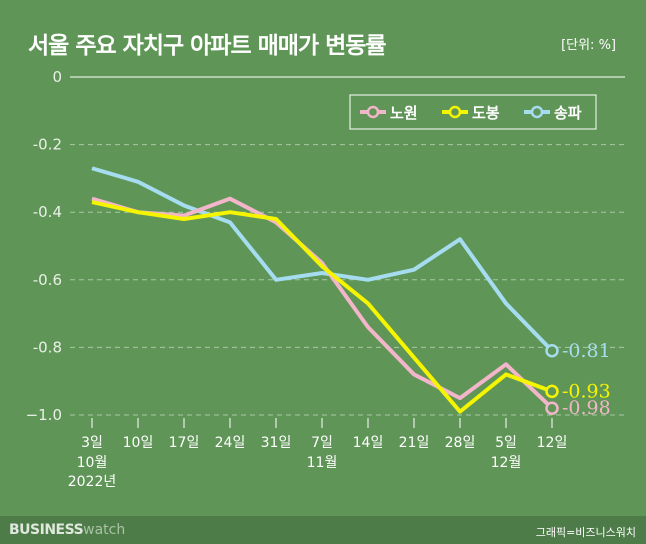 The height and width of the screenshot is (544, 646). Describe the element at coordinates (230, 443) in the screenshot. I see `x-tick-label: 24일` at that location.